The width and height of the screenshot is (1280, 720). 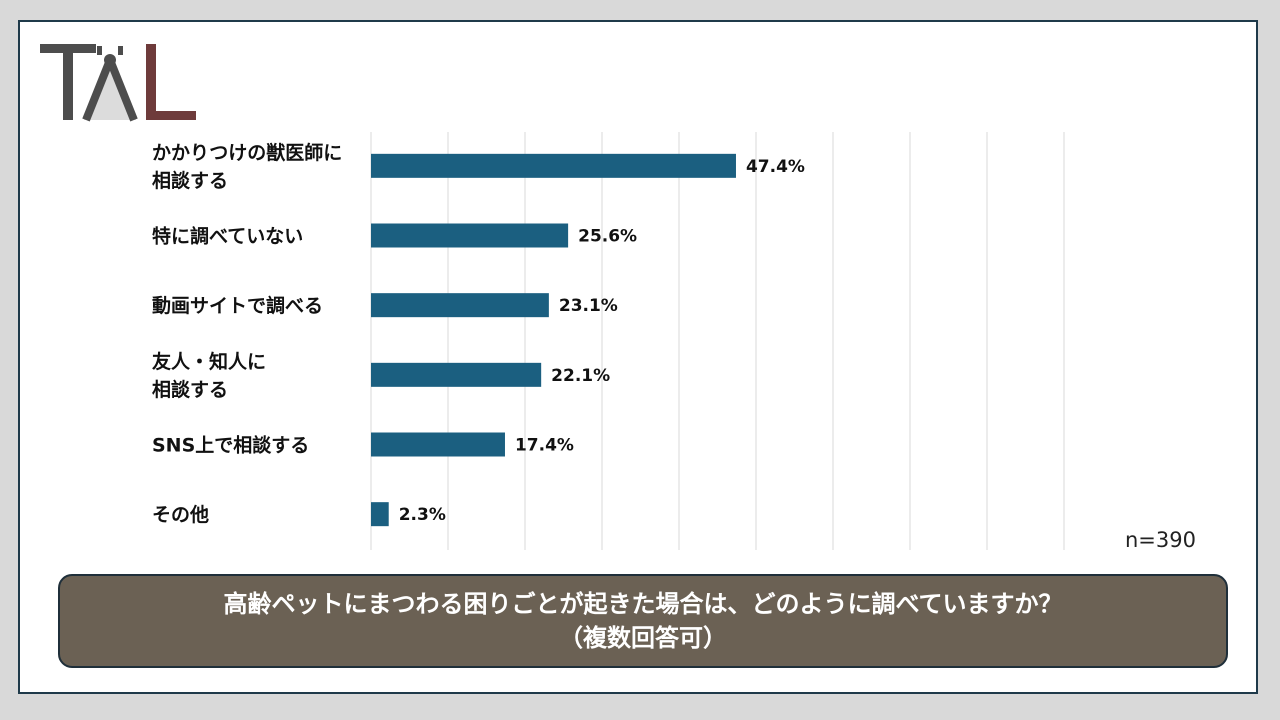 I want to click on data-label: 17.4%, so click(x=544, y=446).